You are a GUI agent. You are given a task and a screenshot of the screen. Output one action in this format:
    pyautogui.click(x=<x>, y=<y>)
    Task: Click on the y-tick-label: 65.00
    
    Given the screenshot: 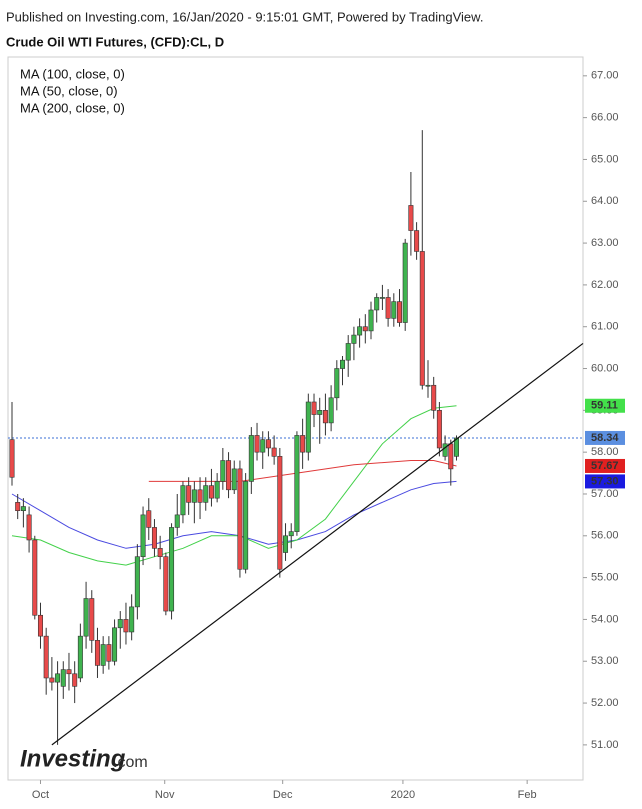 What is the action you would take?
    pyautogui.click(x=605, y=159)
    